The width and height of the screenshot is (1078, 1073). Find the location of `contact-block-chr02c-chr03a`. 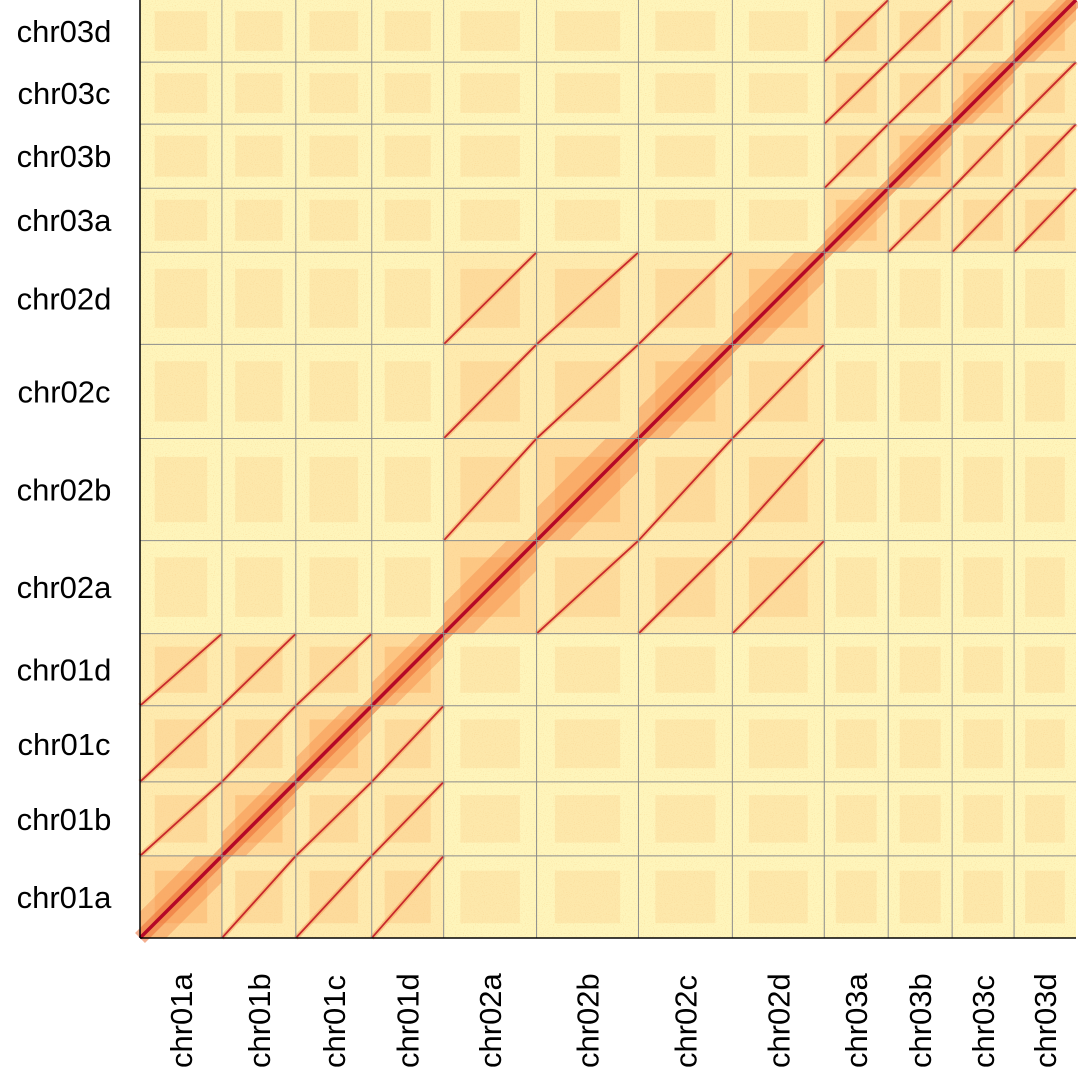

contact-block-chr02c-chr03a is located at coordinates (685, 220).